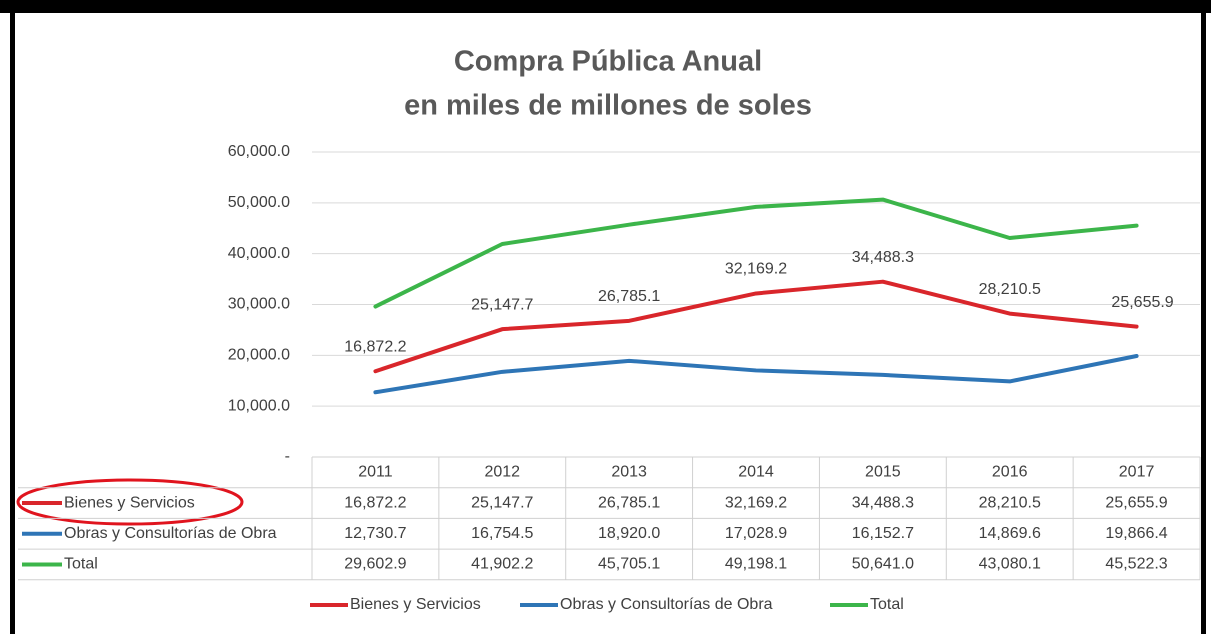  I want to click on table-cell: 34,488.3, so click(883, 502).